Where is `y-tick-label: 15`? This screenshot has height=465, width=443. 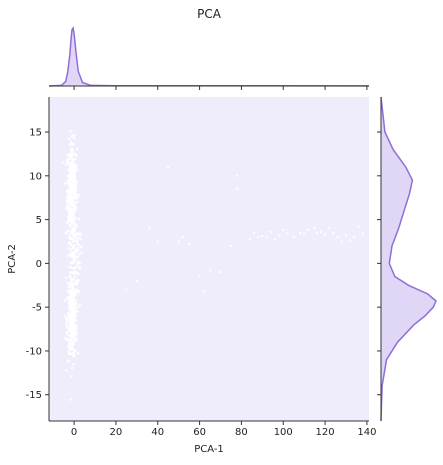
y-tick-label: 15 is located at coordinates (35, 133).